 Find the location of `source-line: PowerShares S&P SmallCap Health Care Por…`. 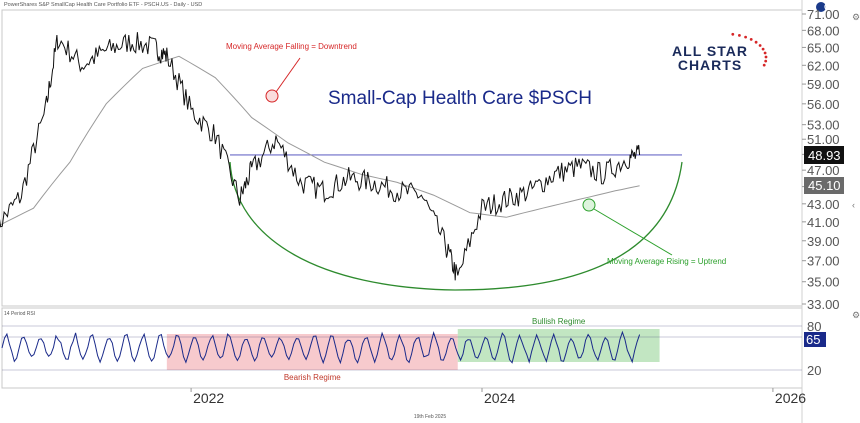

source-line: PowerShares S&P SmallCap Health Care Por… is located at coordinates (103, 5).